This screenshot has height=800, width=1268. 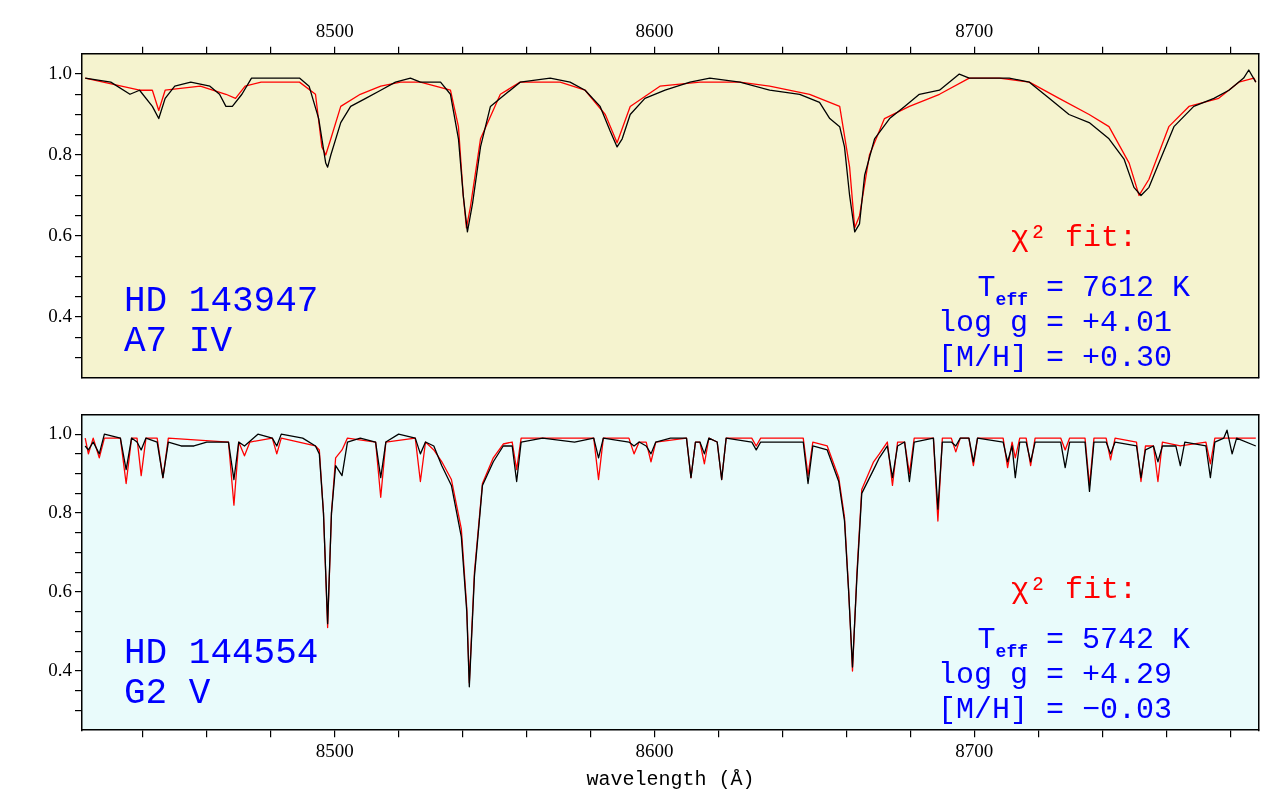 I want to click on annotation: HD 143947, so click(x=221, y=301).